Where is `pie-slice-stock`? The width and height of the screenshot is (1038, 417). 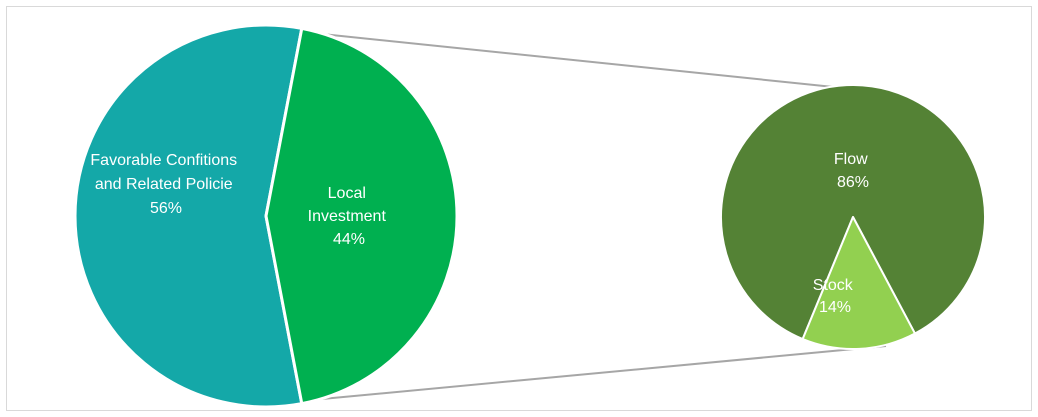 pie-slice-stock is located at coordinates (858, 283).